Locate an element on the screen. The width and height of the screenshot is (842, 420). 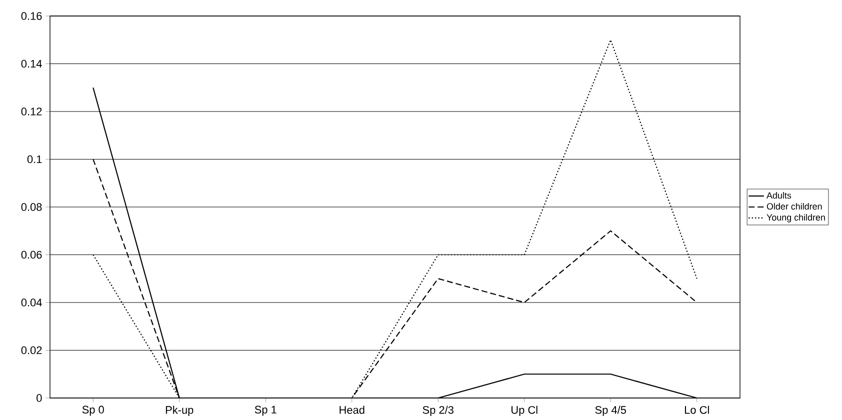
y-tick-label: 0.08 is located at coordinates (31, 207).